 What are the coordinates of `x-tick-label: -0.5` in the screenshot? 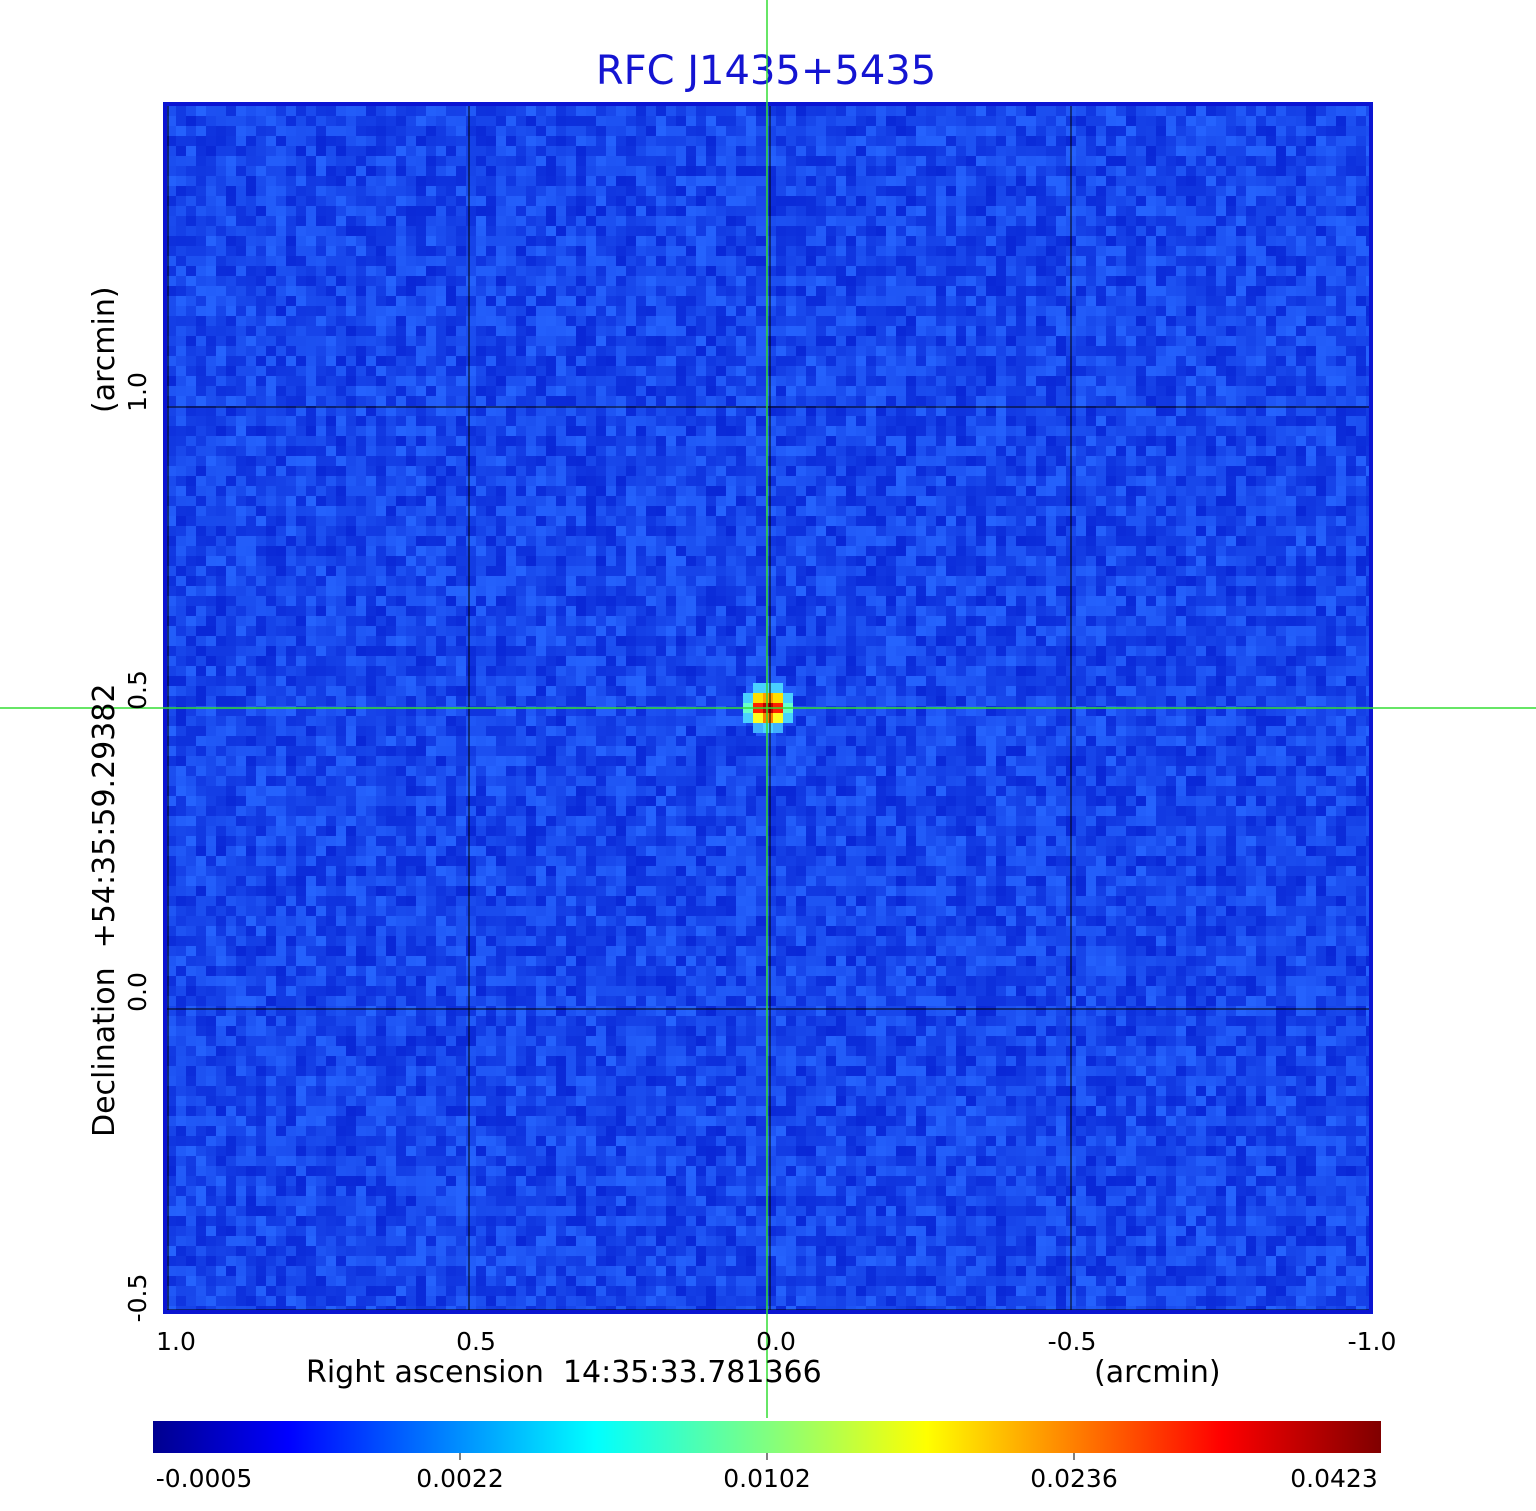 It's located at (1072, 1341).